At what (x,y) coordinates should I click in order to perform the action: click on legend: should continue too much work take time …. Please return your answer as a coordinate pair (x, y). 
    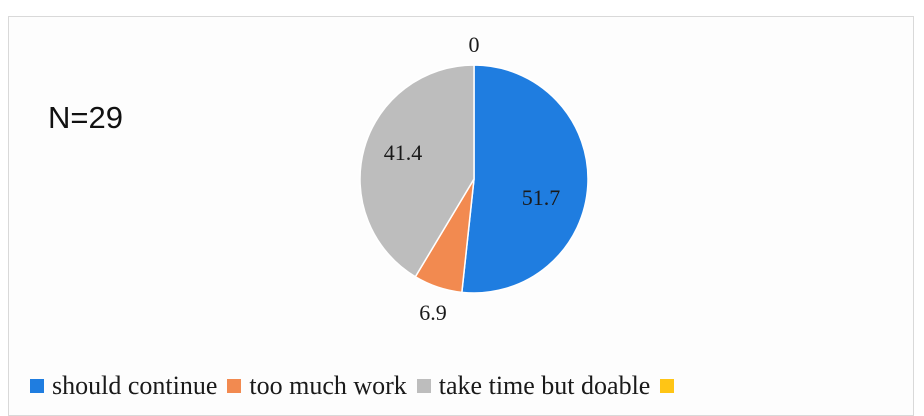
    Looking at the image, I should click on (356, 386).